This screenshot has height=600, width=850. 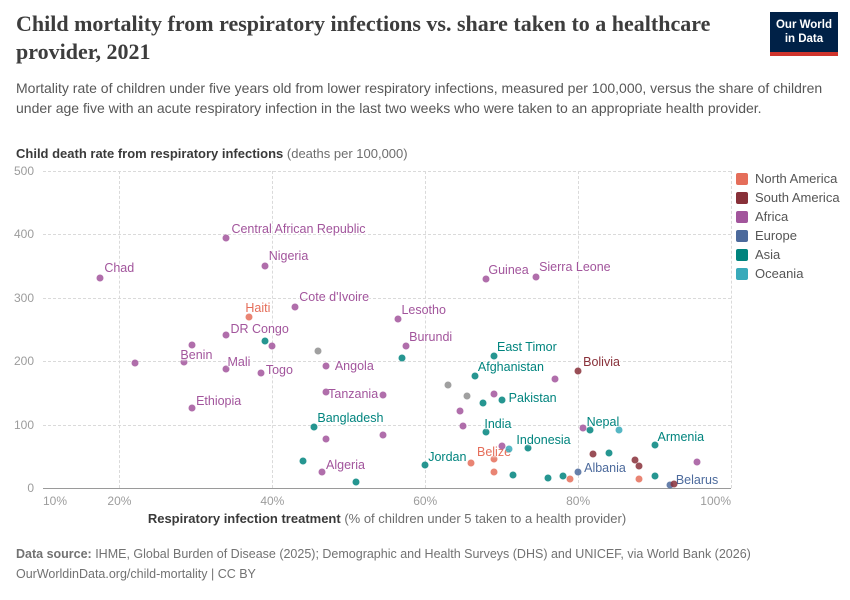 I want to click on data-point-east-timor, so click(x=494, y=356).